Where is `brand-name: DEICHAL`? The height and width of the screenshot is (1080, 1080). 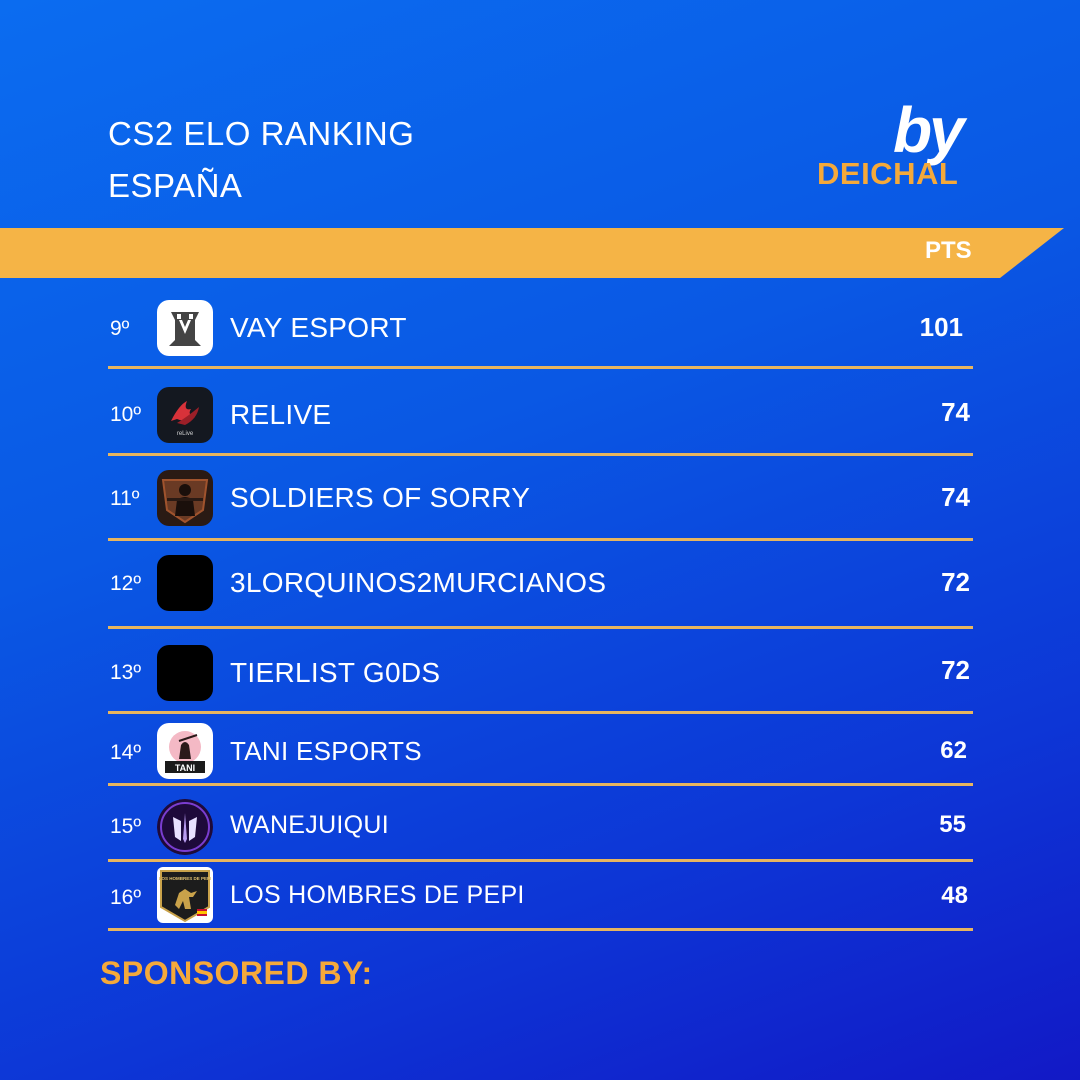
brand-name: DEICHAL is located at coordinates (888, 173).